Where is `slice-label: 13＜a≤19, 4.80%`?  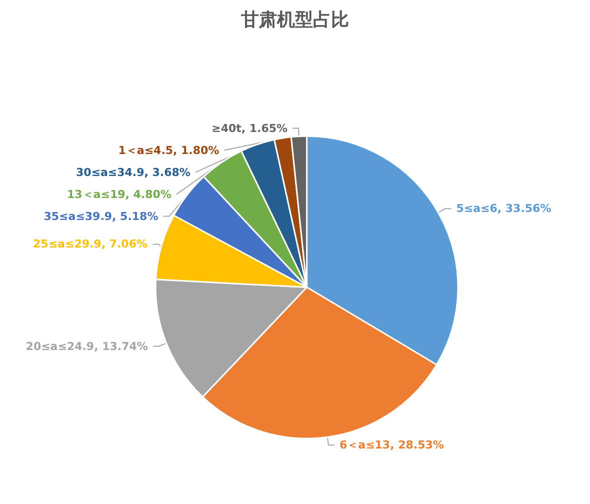
slice-label: 13＜a≤19, 4.80% is located at coordinates (119, 194).